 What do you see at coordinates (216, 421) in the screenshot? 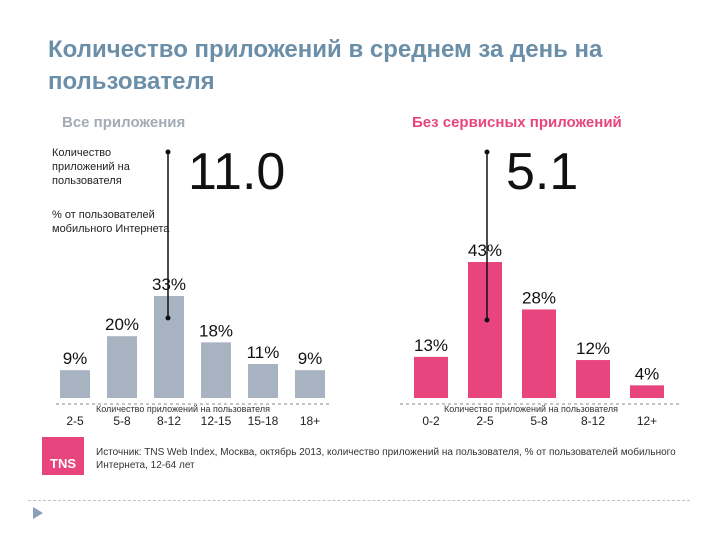
I see `tick-label-all-12-15: 12-15` at bounding box center [216, 421].